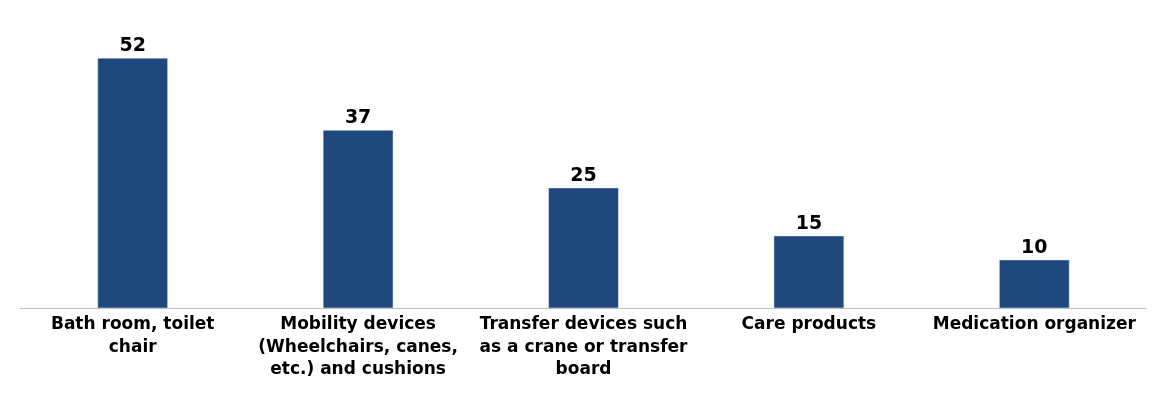 This screenshot has height=406, width=1152. I want to click on x-tick-label: Medication organizer, so click(1034, 323).